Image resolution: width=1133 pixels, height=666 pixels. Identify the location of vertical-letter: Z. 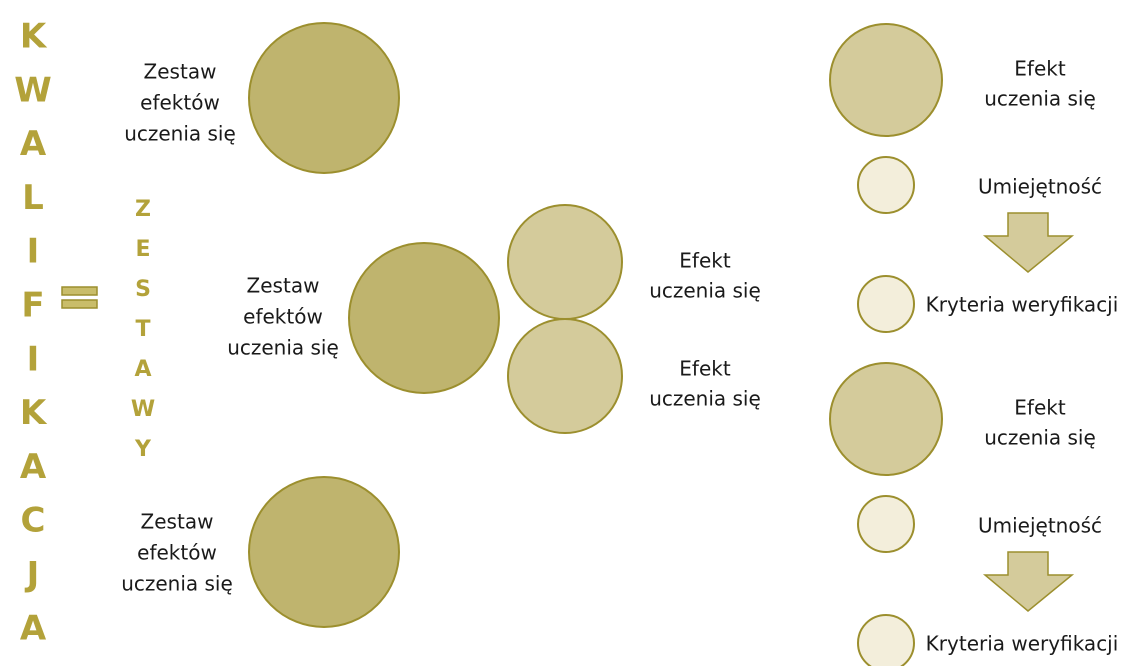
(143, 209).